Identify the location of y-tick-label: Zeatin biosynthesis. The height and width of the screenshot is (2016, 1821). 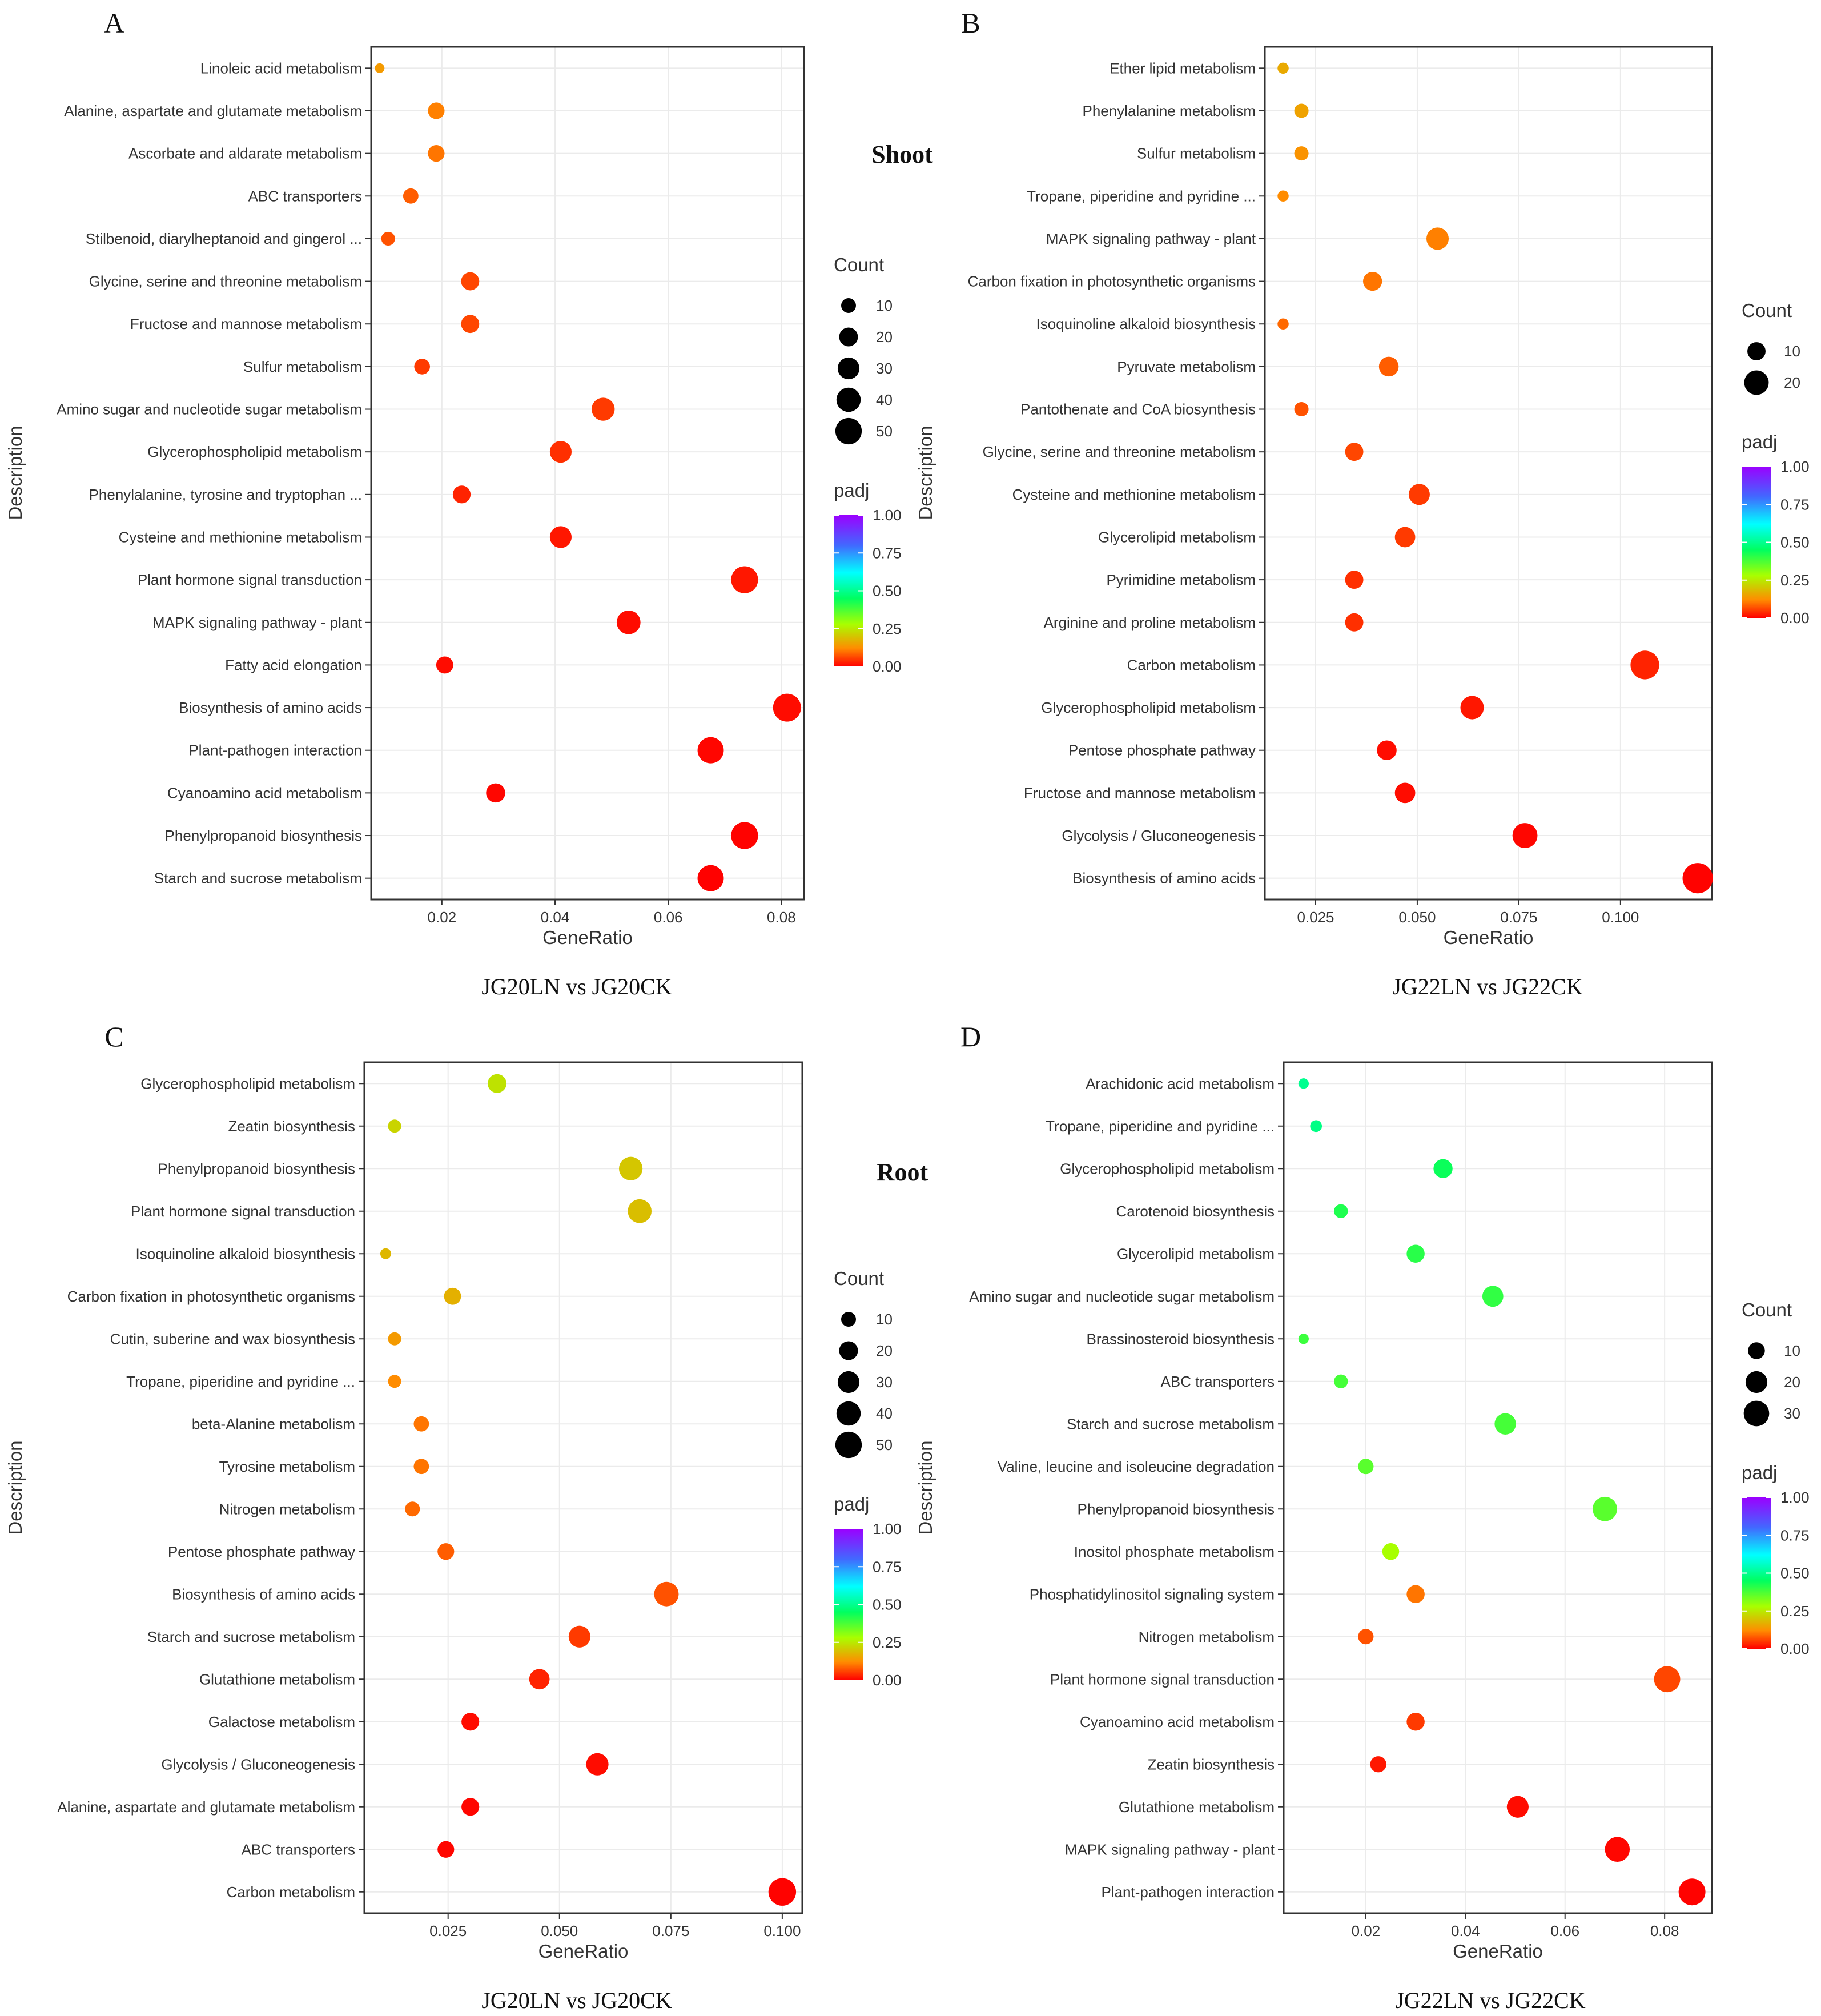
(1211, 1764).